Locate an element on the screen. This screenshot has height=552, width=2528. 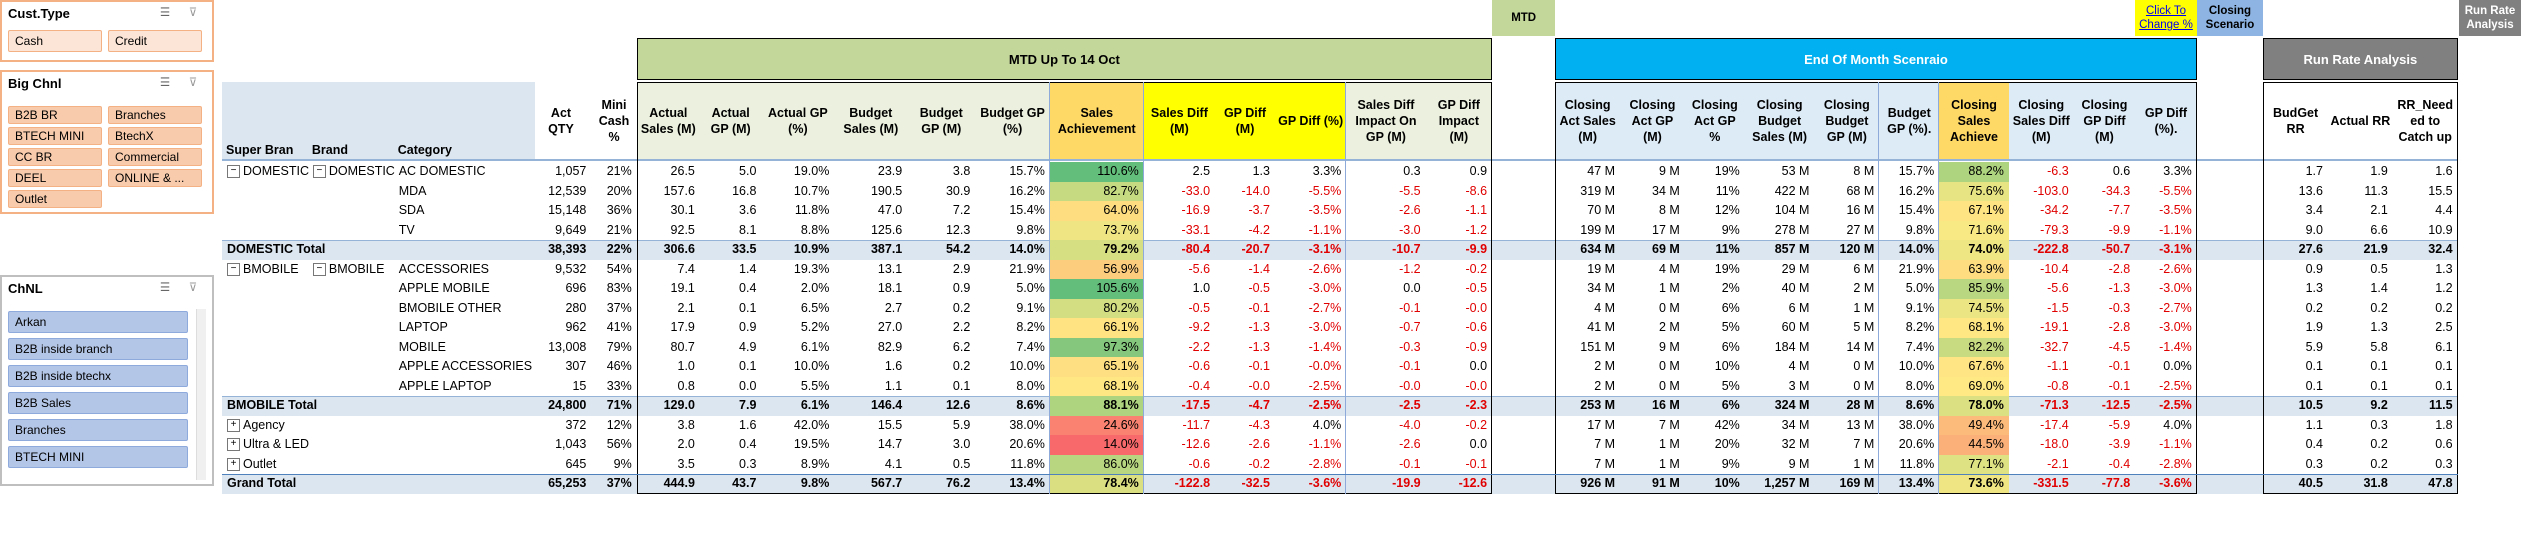
label: ACCESSORIES is located at coordinates (444, 268).